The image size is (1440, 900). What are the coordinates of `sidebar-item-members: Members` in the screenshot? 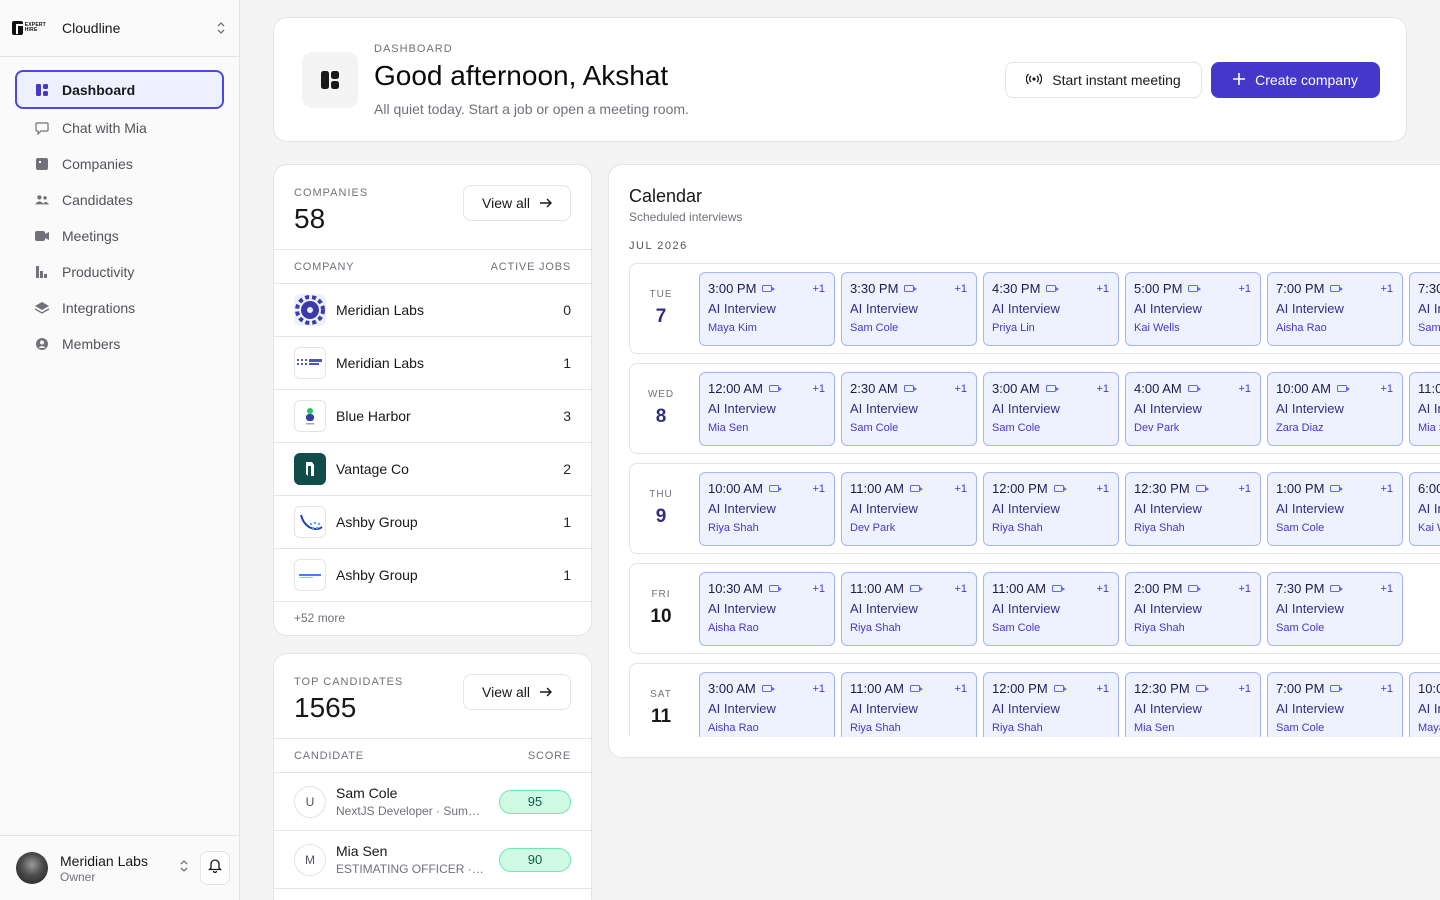 It's located at (119, 344).